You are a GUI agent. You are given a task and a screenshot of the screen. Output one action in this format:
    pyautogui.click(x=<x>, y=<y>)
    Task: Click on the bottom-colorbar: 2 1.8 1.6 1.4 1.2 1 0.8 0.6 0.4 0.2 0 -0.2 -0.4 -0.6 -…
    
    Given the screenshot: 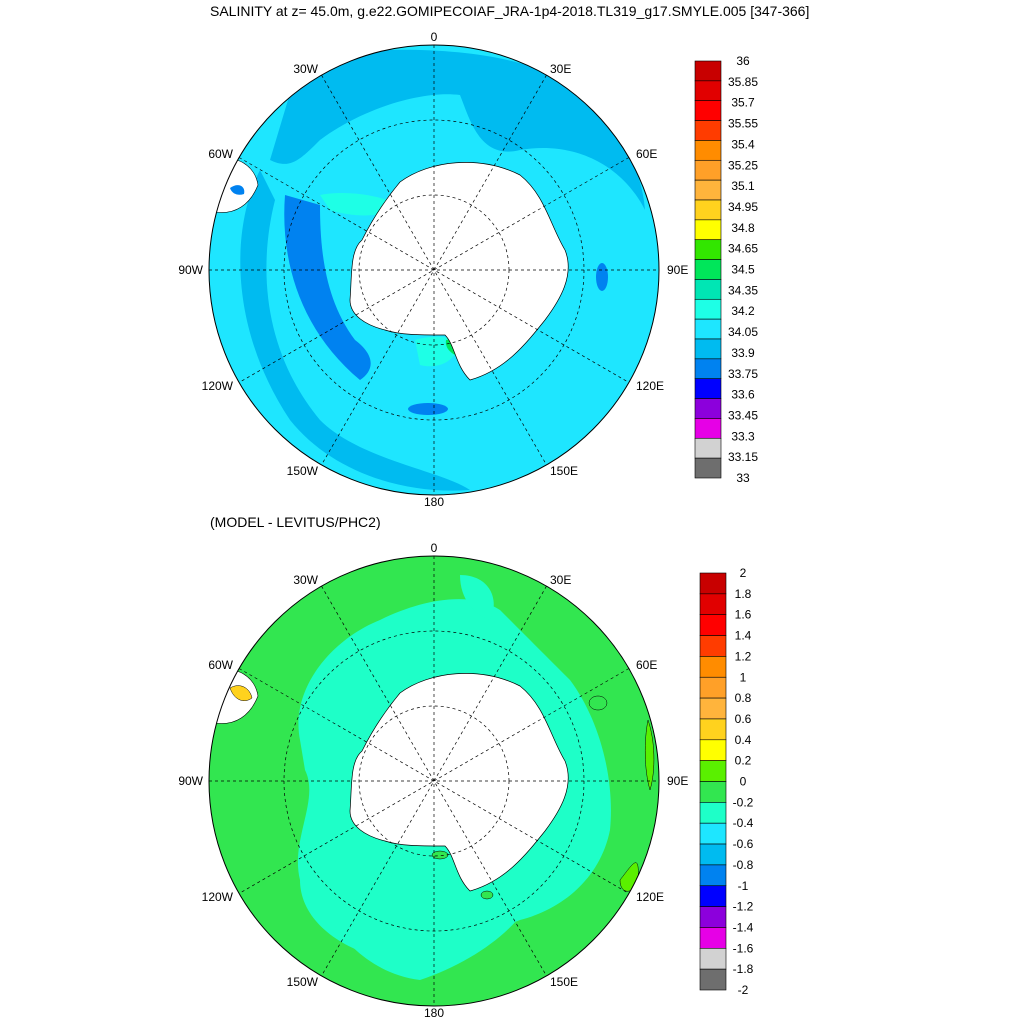 What is the action you would take?
    pyautogui.click(x=726, y=781)
    